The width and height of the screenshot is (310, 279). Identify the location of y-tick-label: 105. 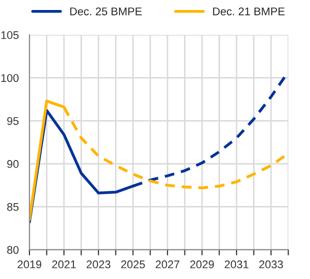
(10, 35).